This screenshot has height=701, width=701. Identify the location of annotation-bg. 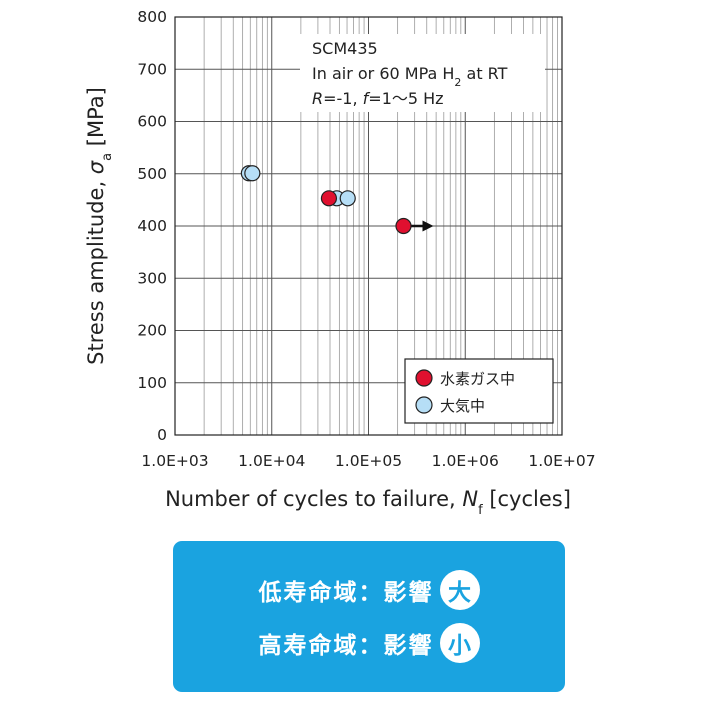
(422, 73).